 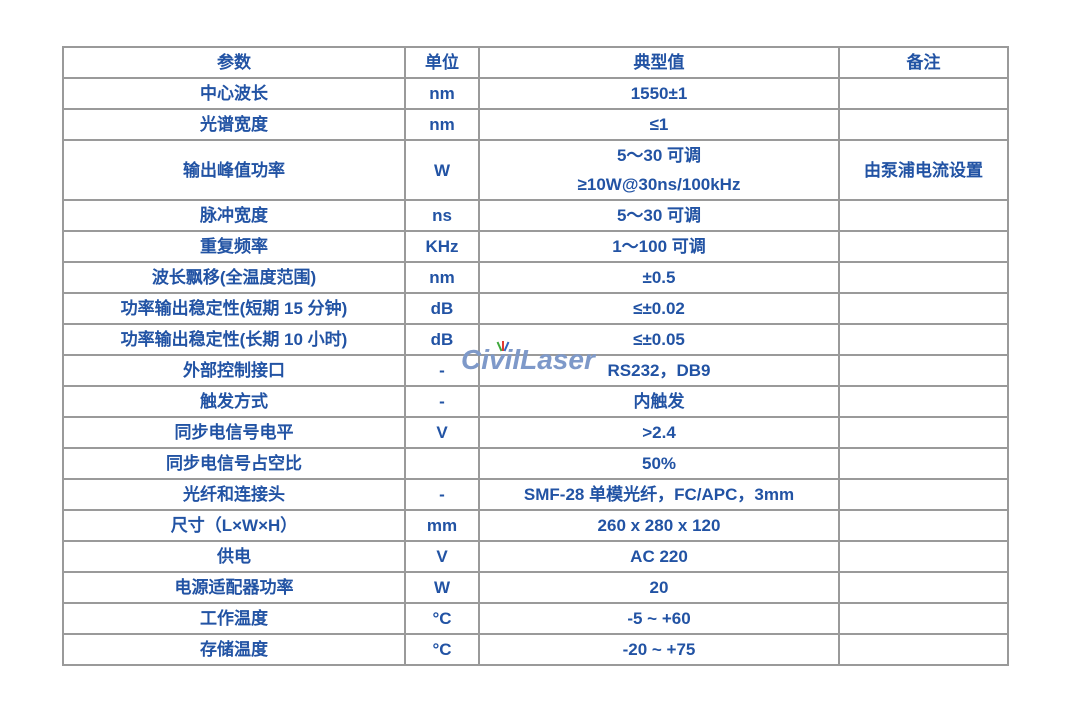 What do you see at coordinates (659, 215) in the screenshot?
I see `value-cell: 5～30 可调` at bounding box center [659, 215].